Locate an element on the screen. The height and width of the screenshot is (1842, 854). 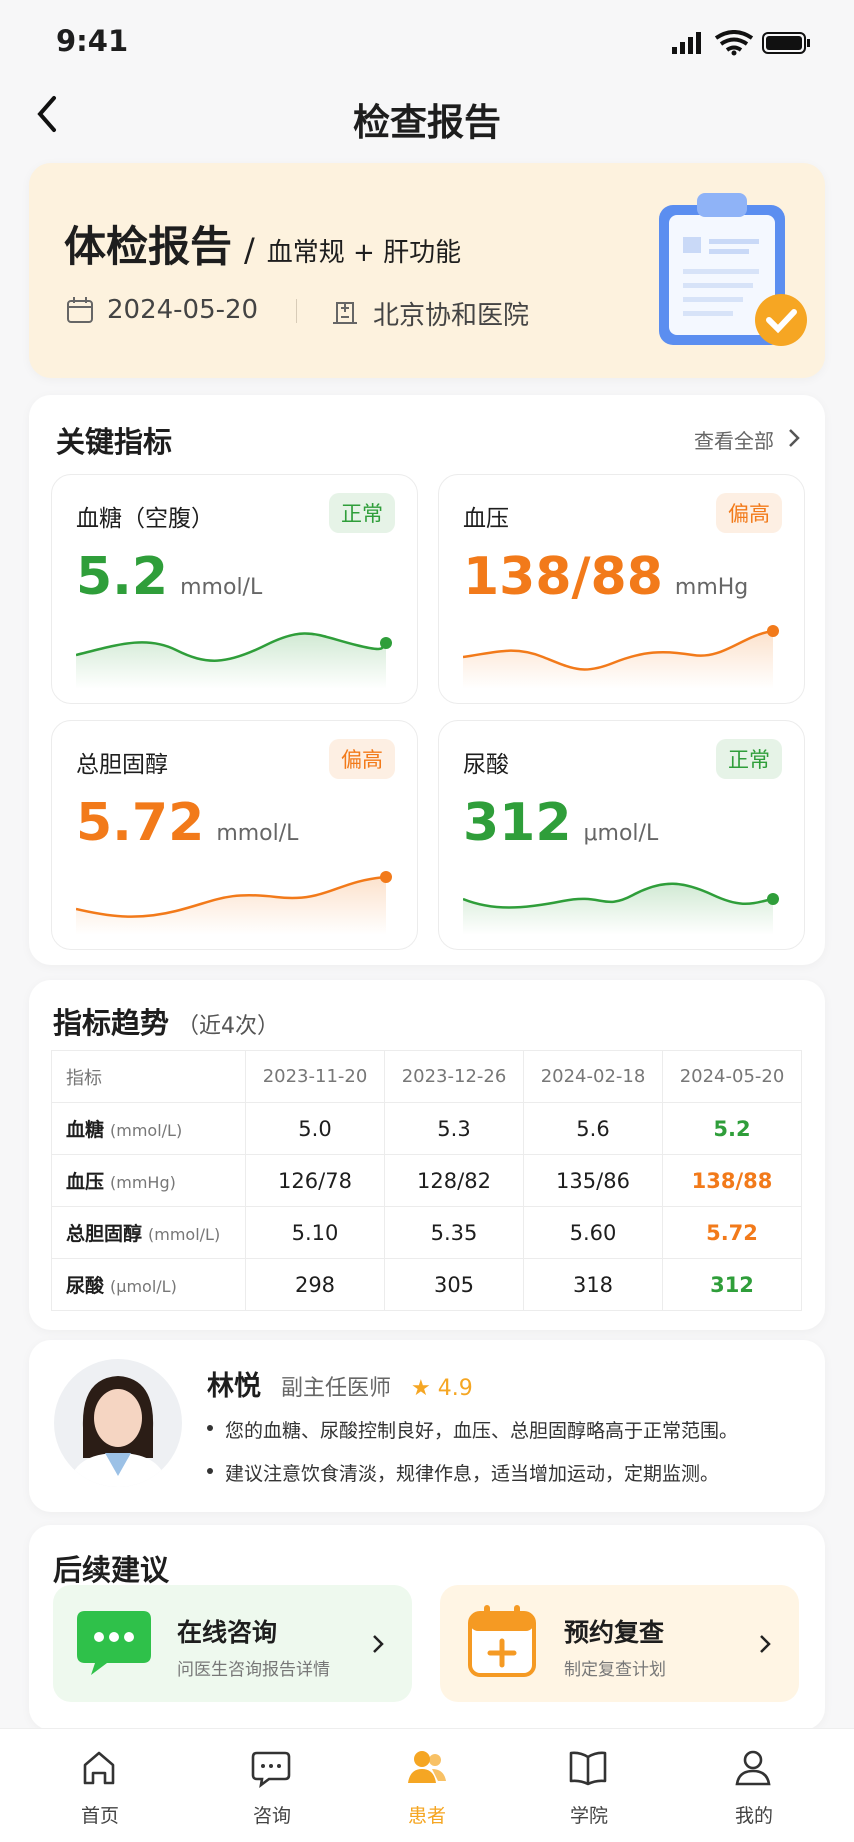
metric-card: 血压 偏高 138/88 mmHg is located at coordinates (621, 589).